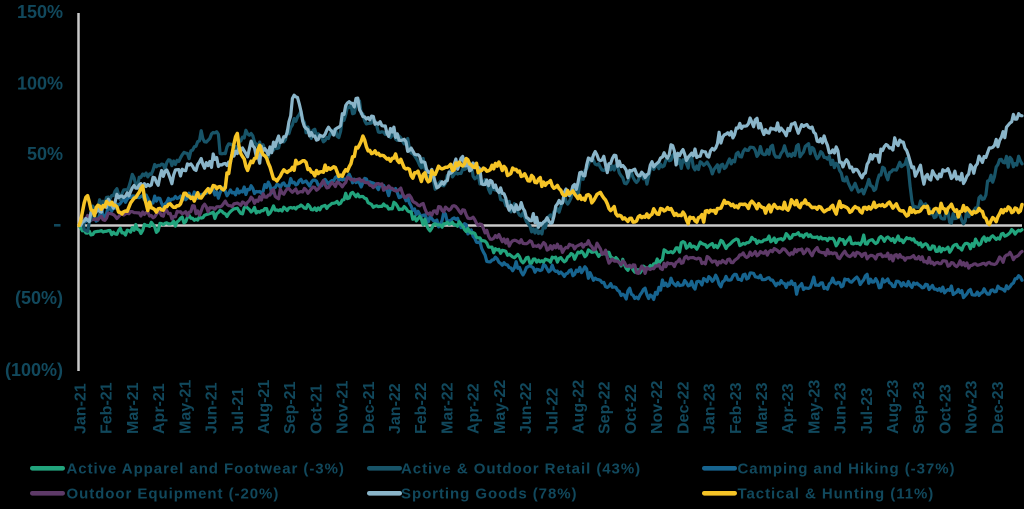  I want to click on svg-text: Sep-22, so click(605, 407).